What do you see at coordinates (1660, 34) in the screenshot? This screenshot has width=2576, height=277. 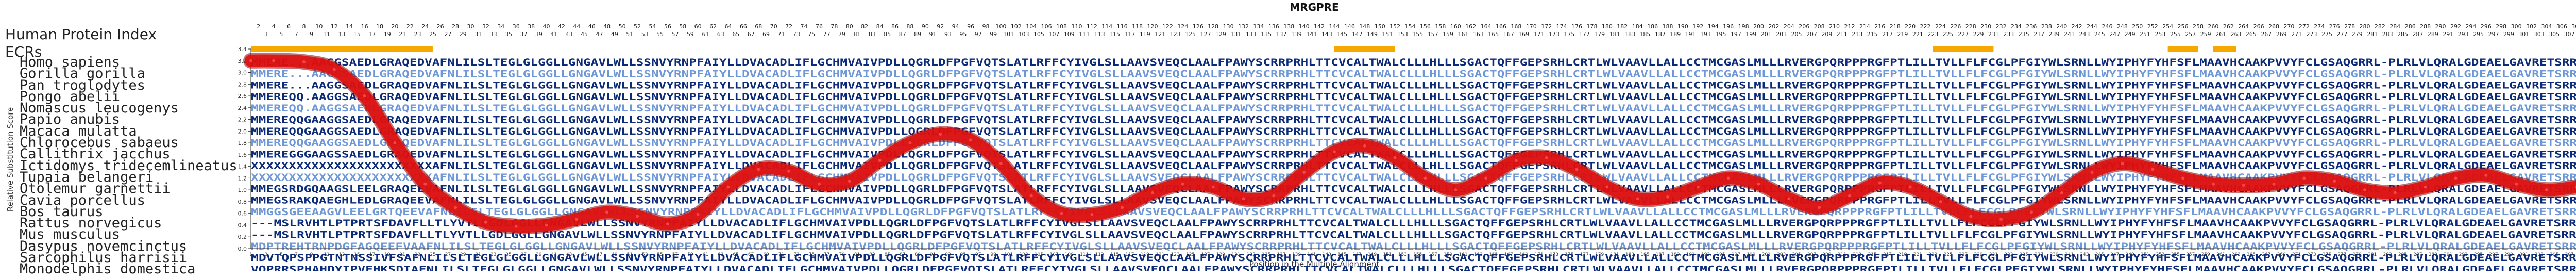 I see `human-index-tick-label: 187` at bounding box center [1660, 34].